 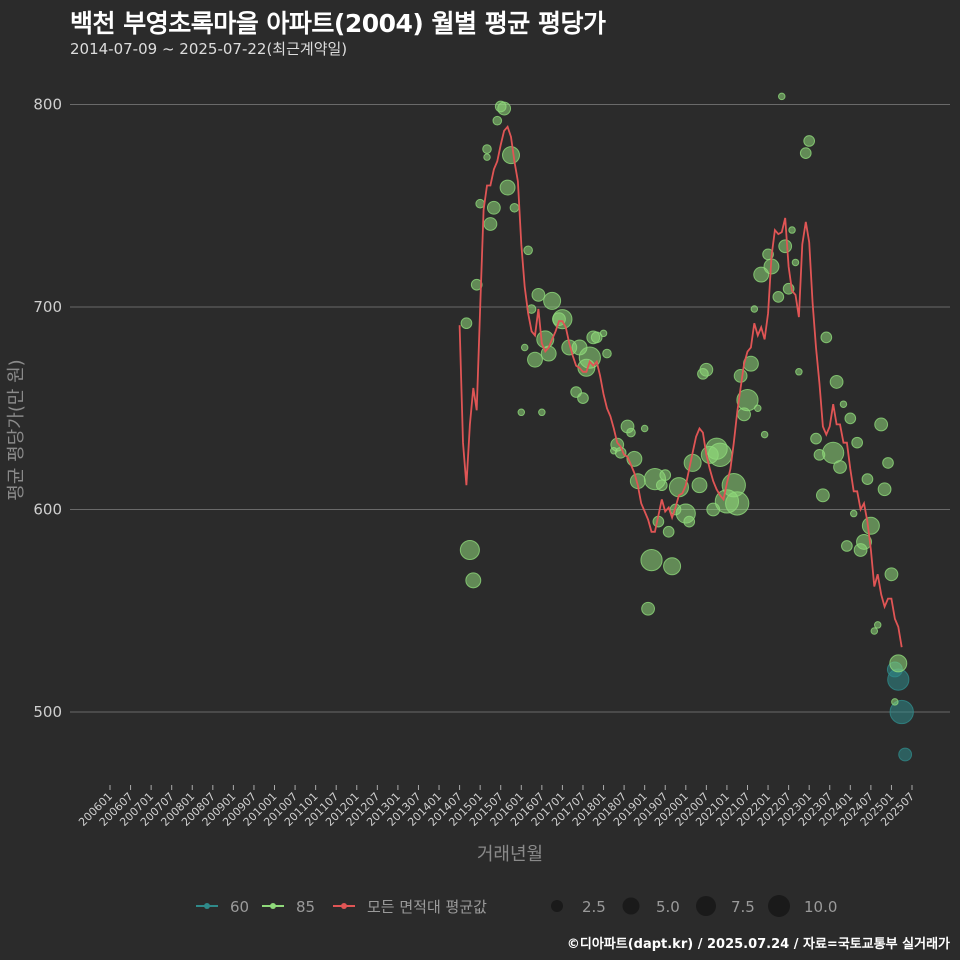 I want to click on legend-label: 85, so click(x=305, y=907).